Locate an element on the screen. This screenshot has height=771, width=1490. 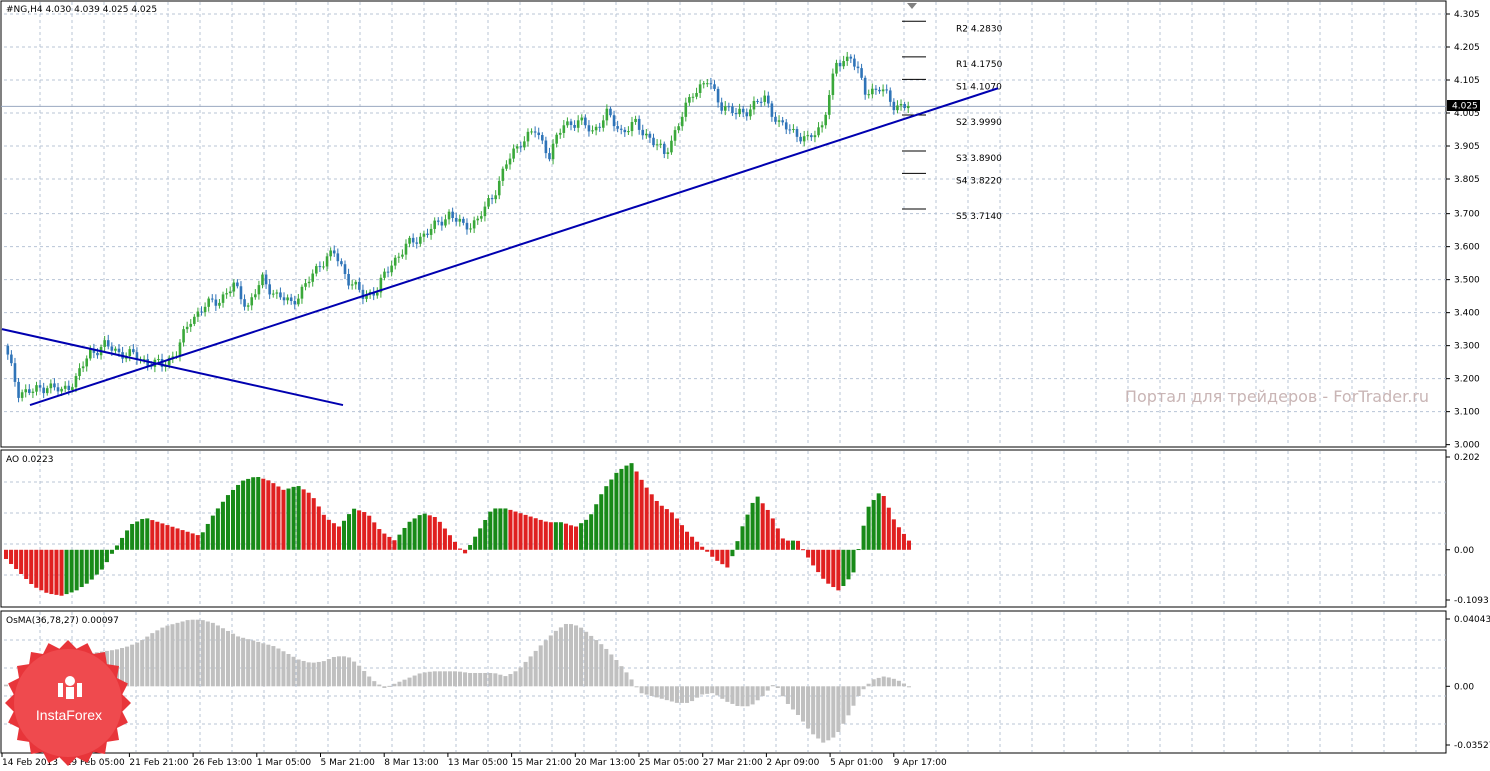
osma-tick-label: -0.03527 is located at coordinates (1472, 746).